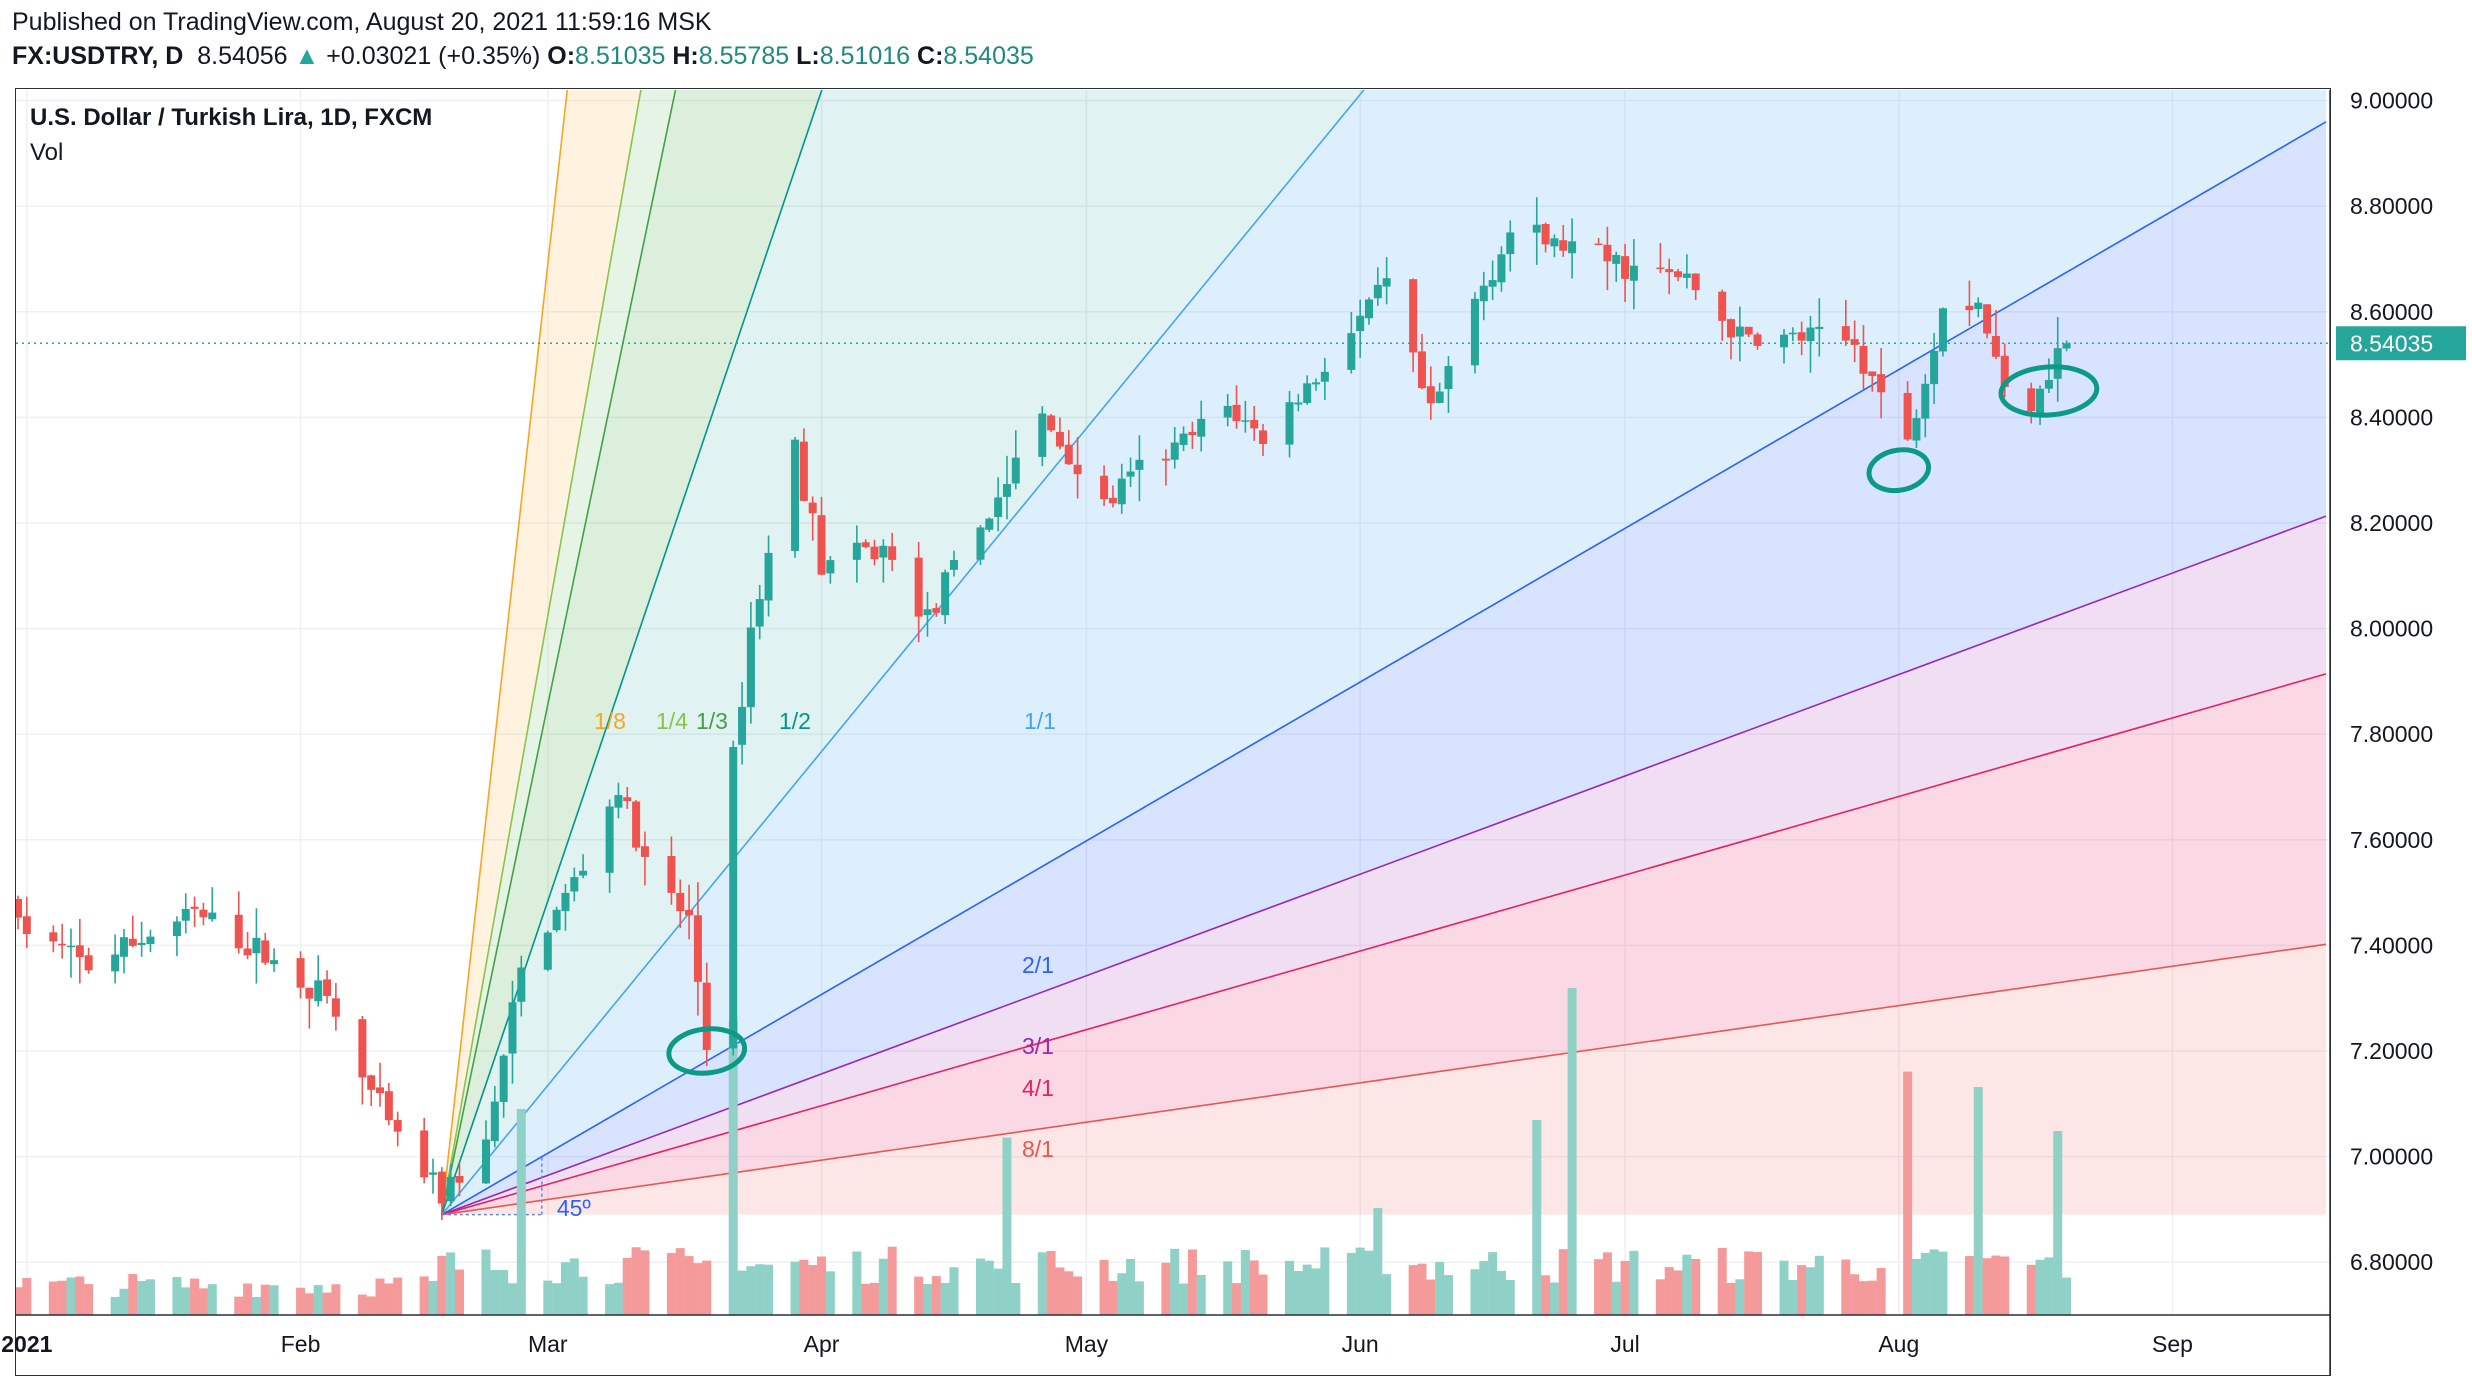 This screenshot has height=1386, width=2472. What do you see at coordinates (1038, 1046) in the screenshot?
I see `gann-label: 3/1` at bounding box center [1038, 1046].